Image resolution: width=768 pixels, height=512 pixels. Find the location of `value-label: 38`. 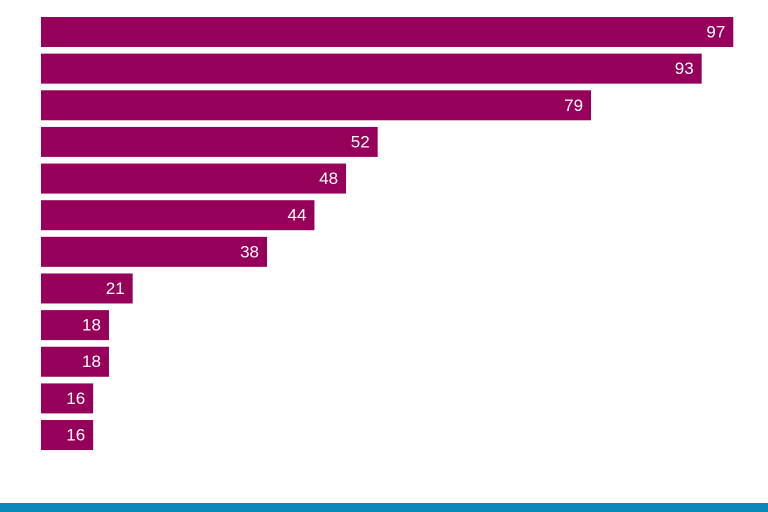

value-label: 38 is located at coordinates (249, 251).